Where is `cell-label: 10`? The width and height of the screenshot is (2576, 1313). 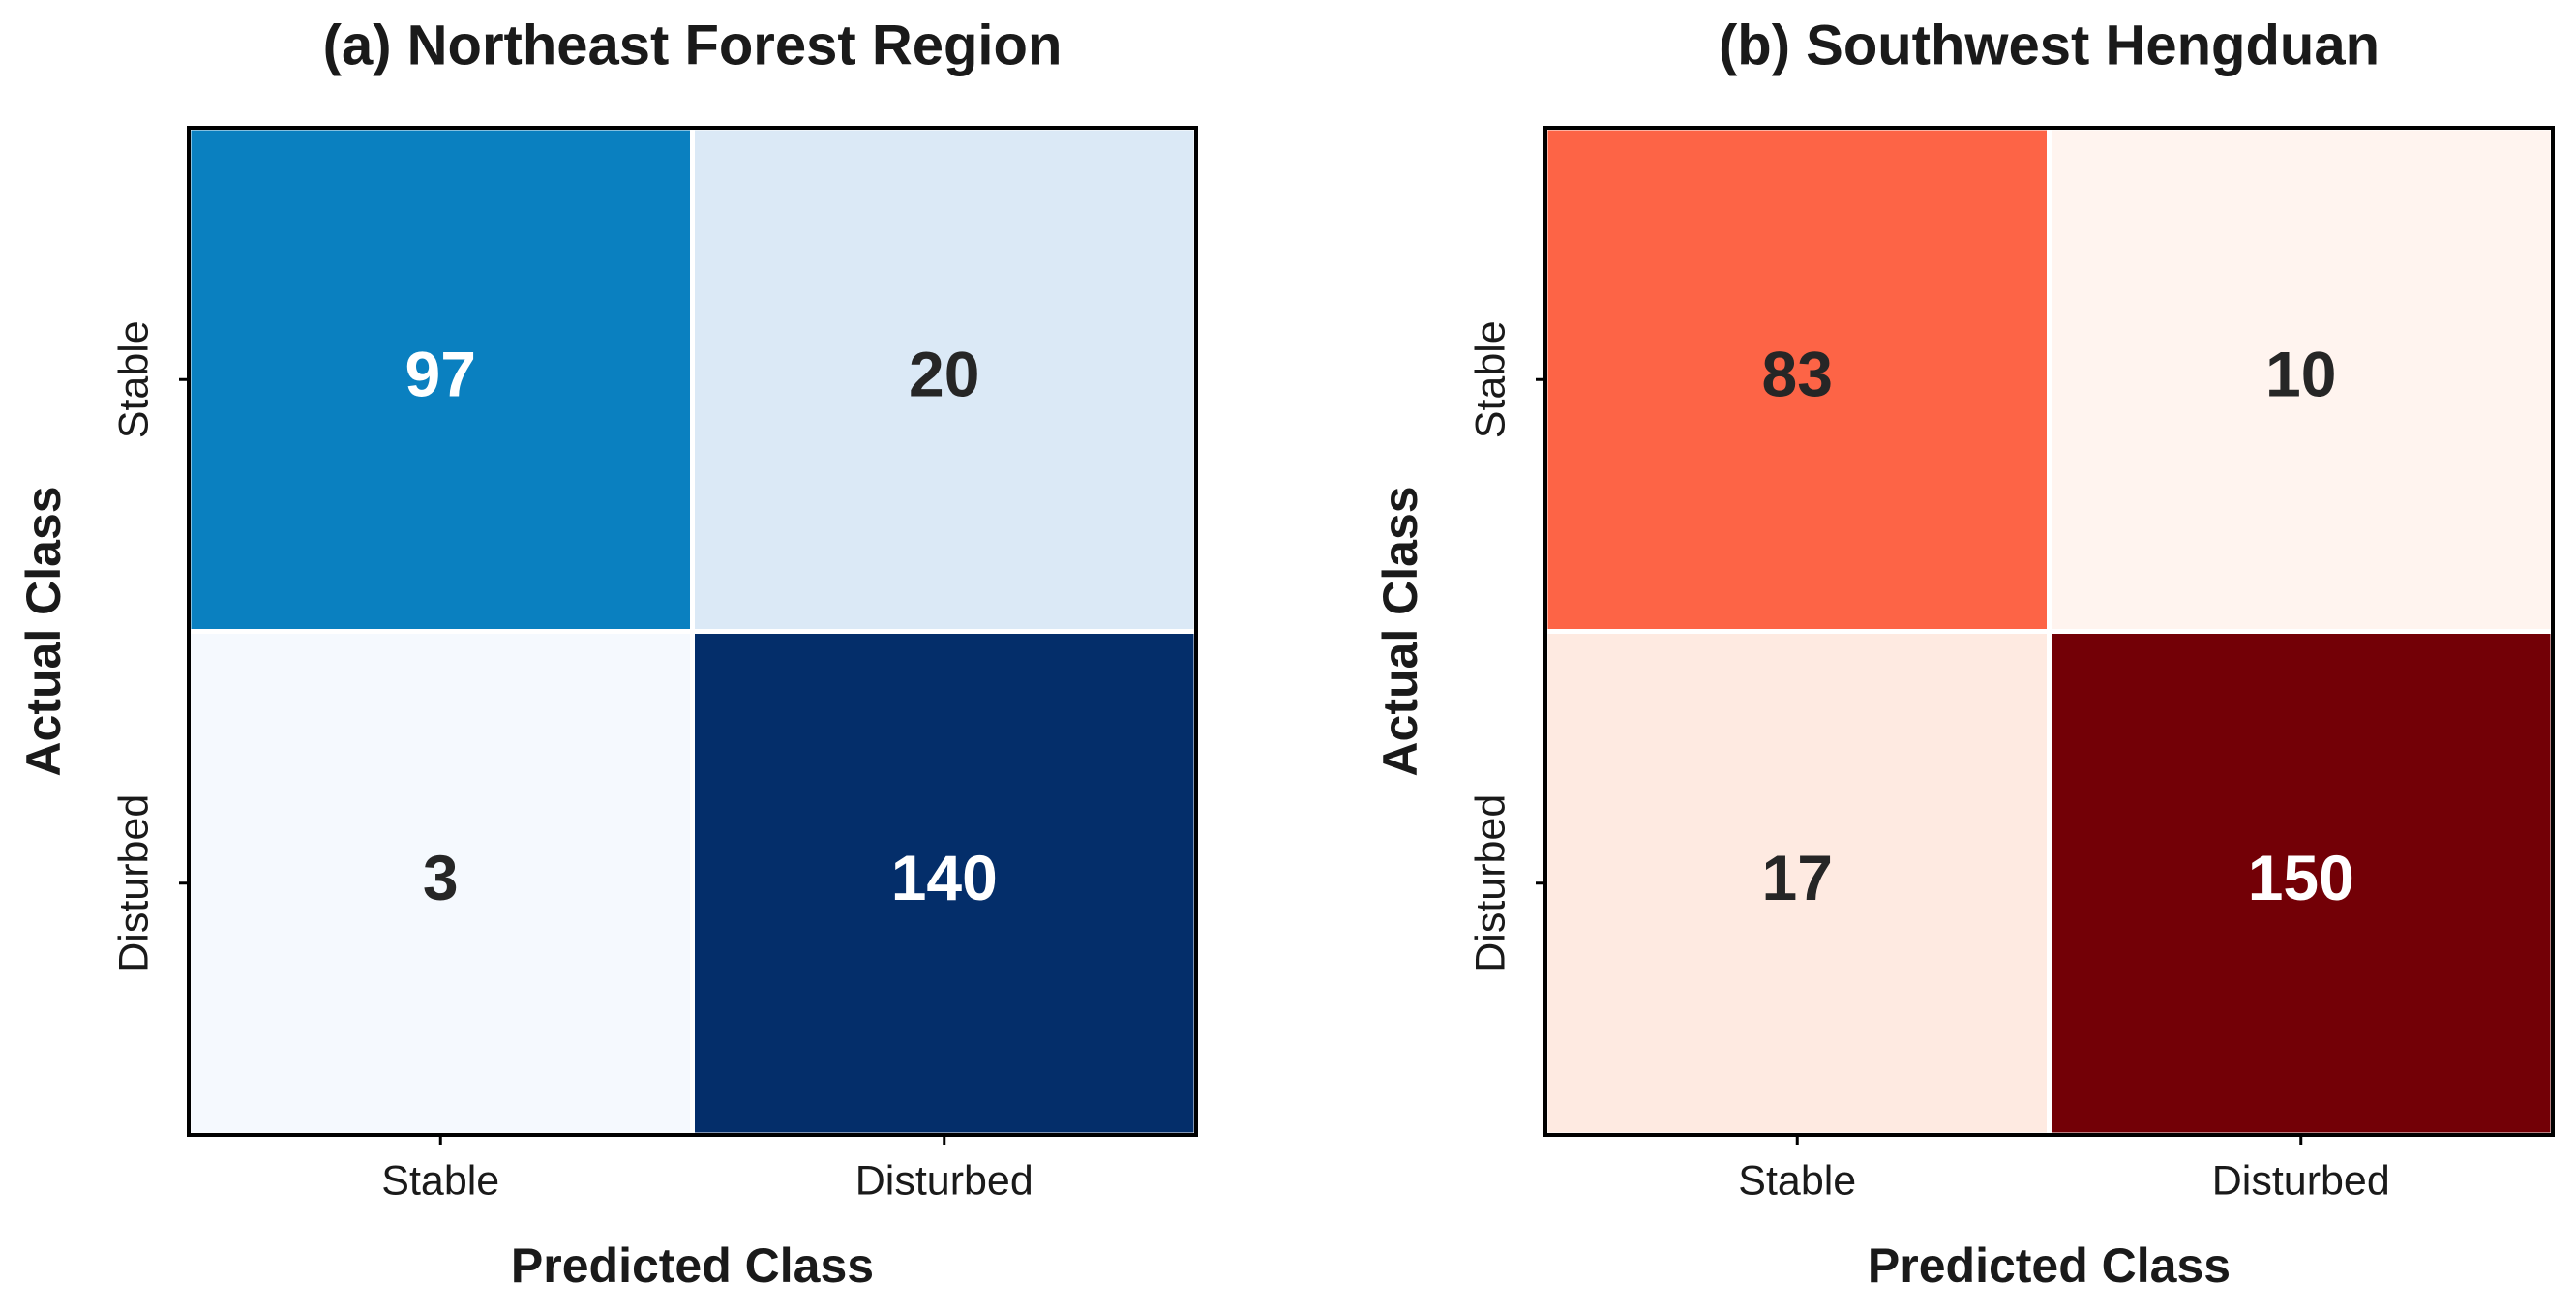 cell-label: 10 is located at coordinates (2300, 374).